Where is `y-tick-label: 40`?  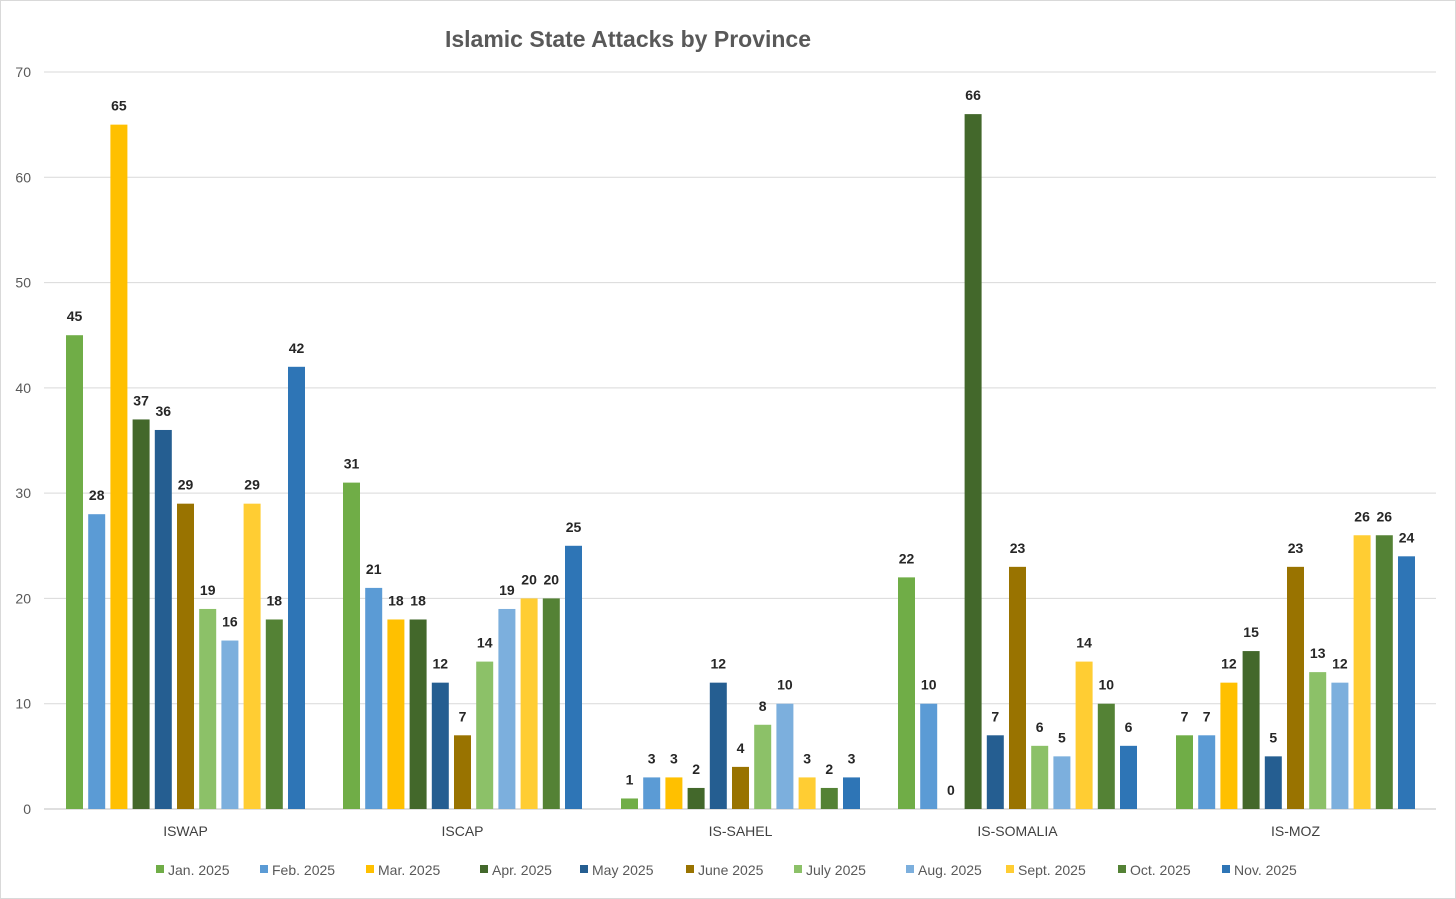 y-tick-label: 40 is located at coordinates (23, 388).